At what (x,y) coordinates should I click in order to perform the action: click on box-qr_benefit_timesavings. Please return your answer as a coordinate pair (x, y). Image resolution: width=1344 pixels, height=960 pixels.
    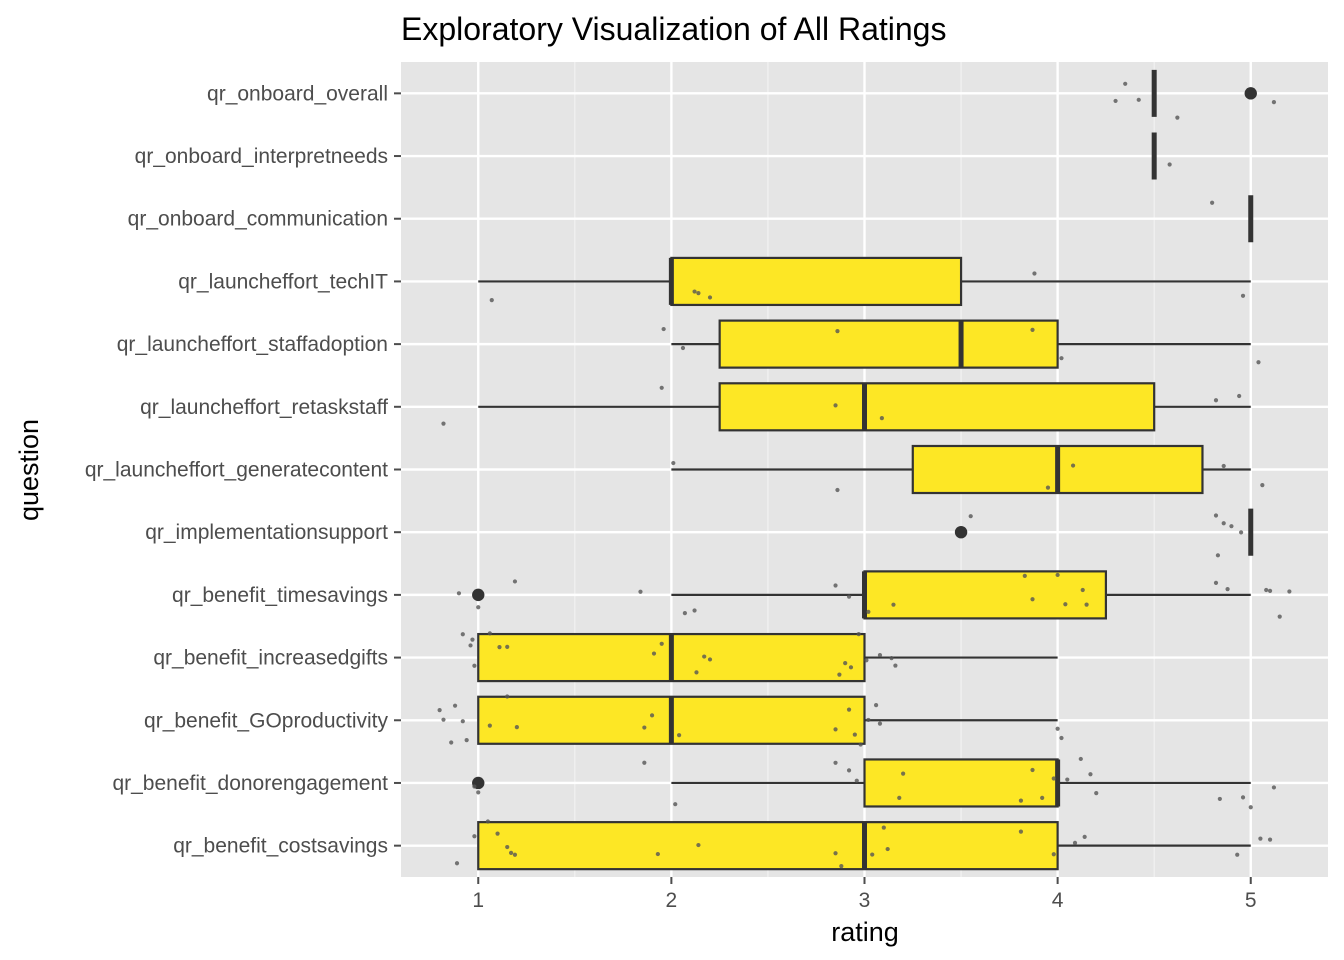
    Looking at the image, I should click on (874, 595).